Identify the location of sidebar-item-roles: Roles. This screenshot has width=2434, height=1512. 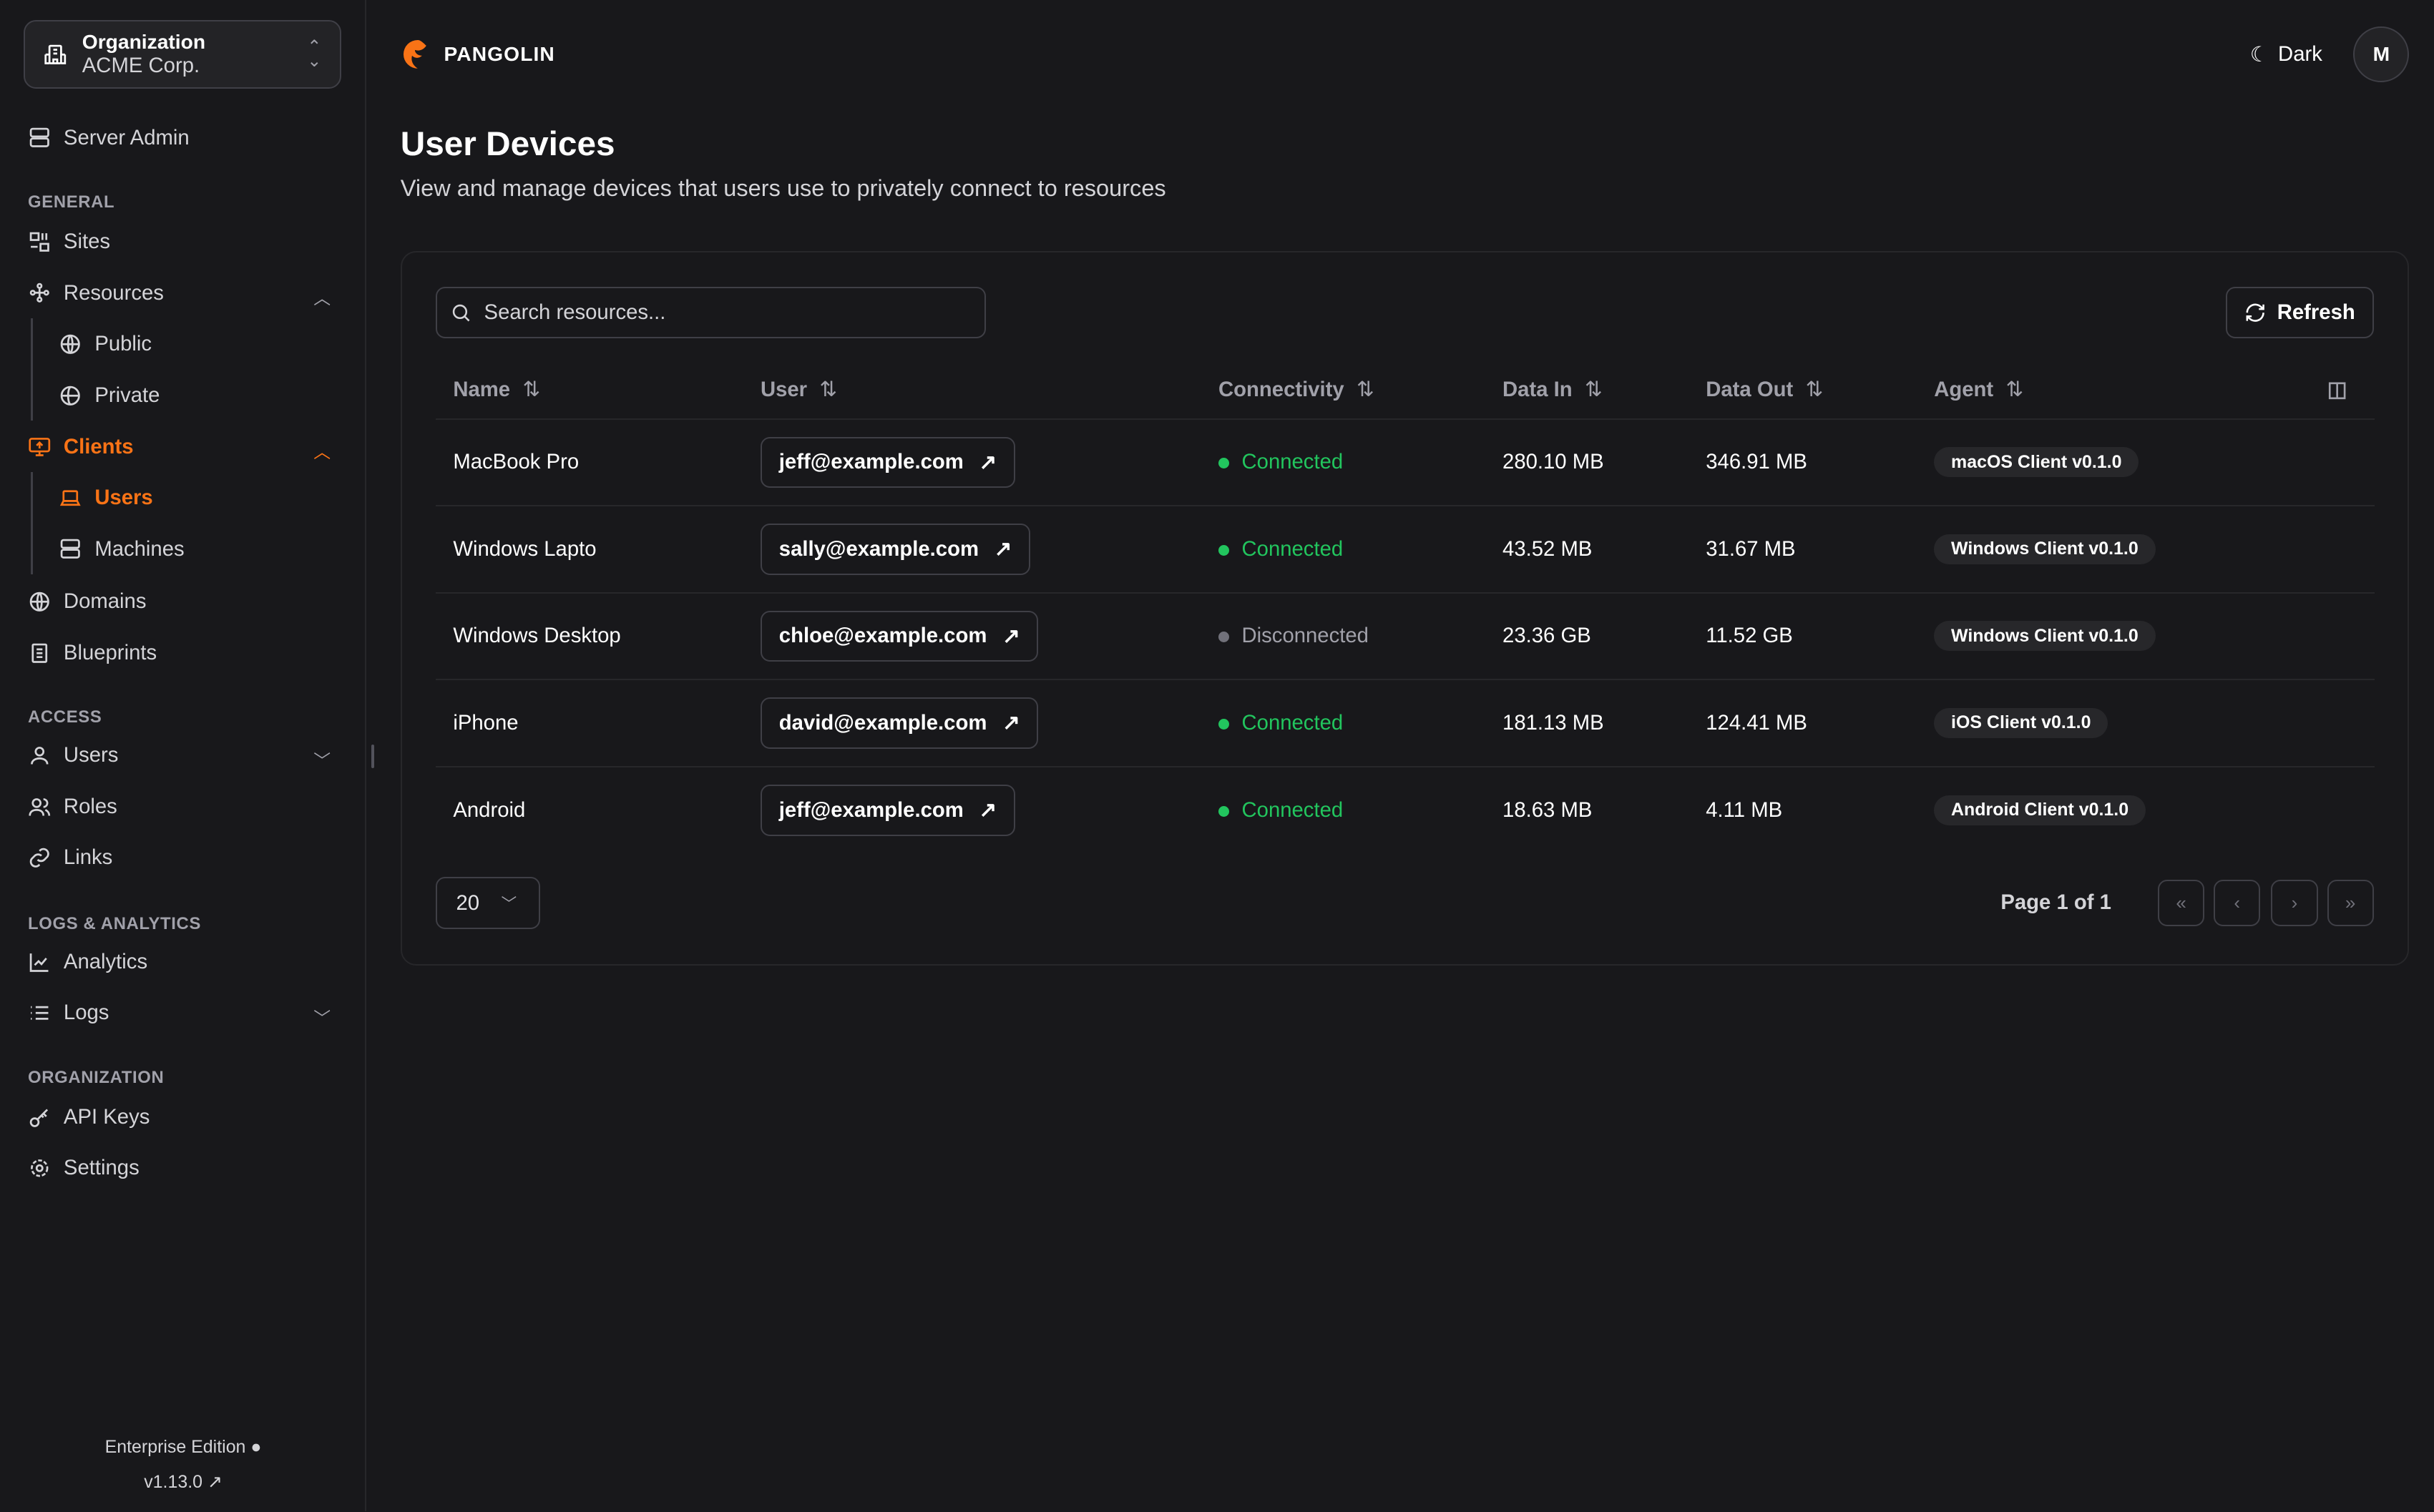
(72, 807).